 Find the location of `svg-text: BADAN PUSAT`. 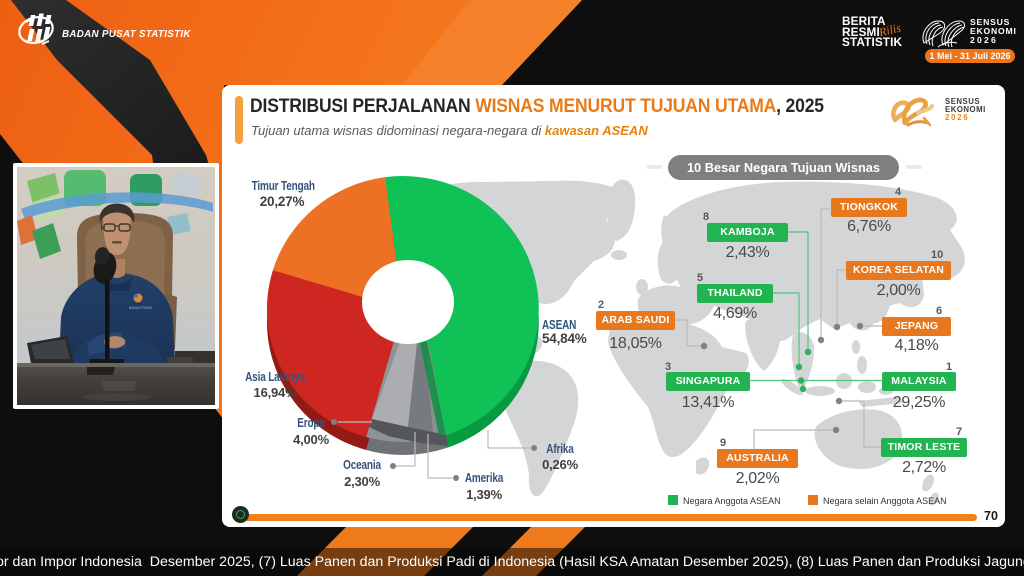

svg-text: BADAN PUSAT is located at coordinates (141, 308).